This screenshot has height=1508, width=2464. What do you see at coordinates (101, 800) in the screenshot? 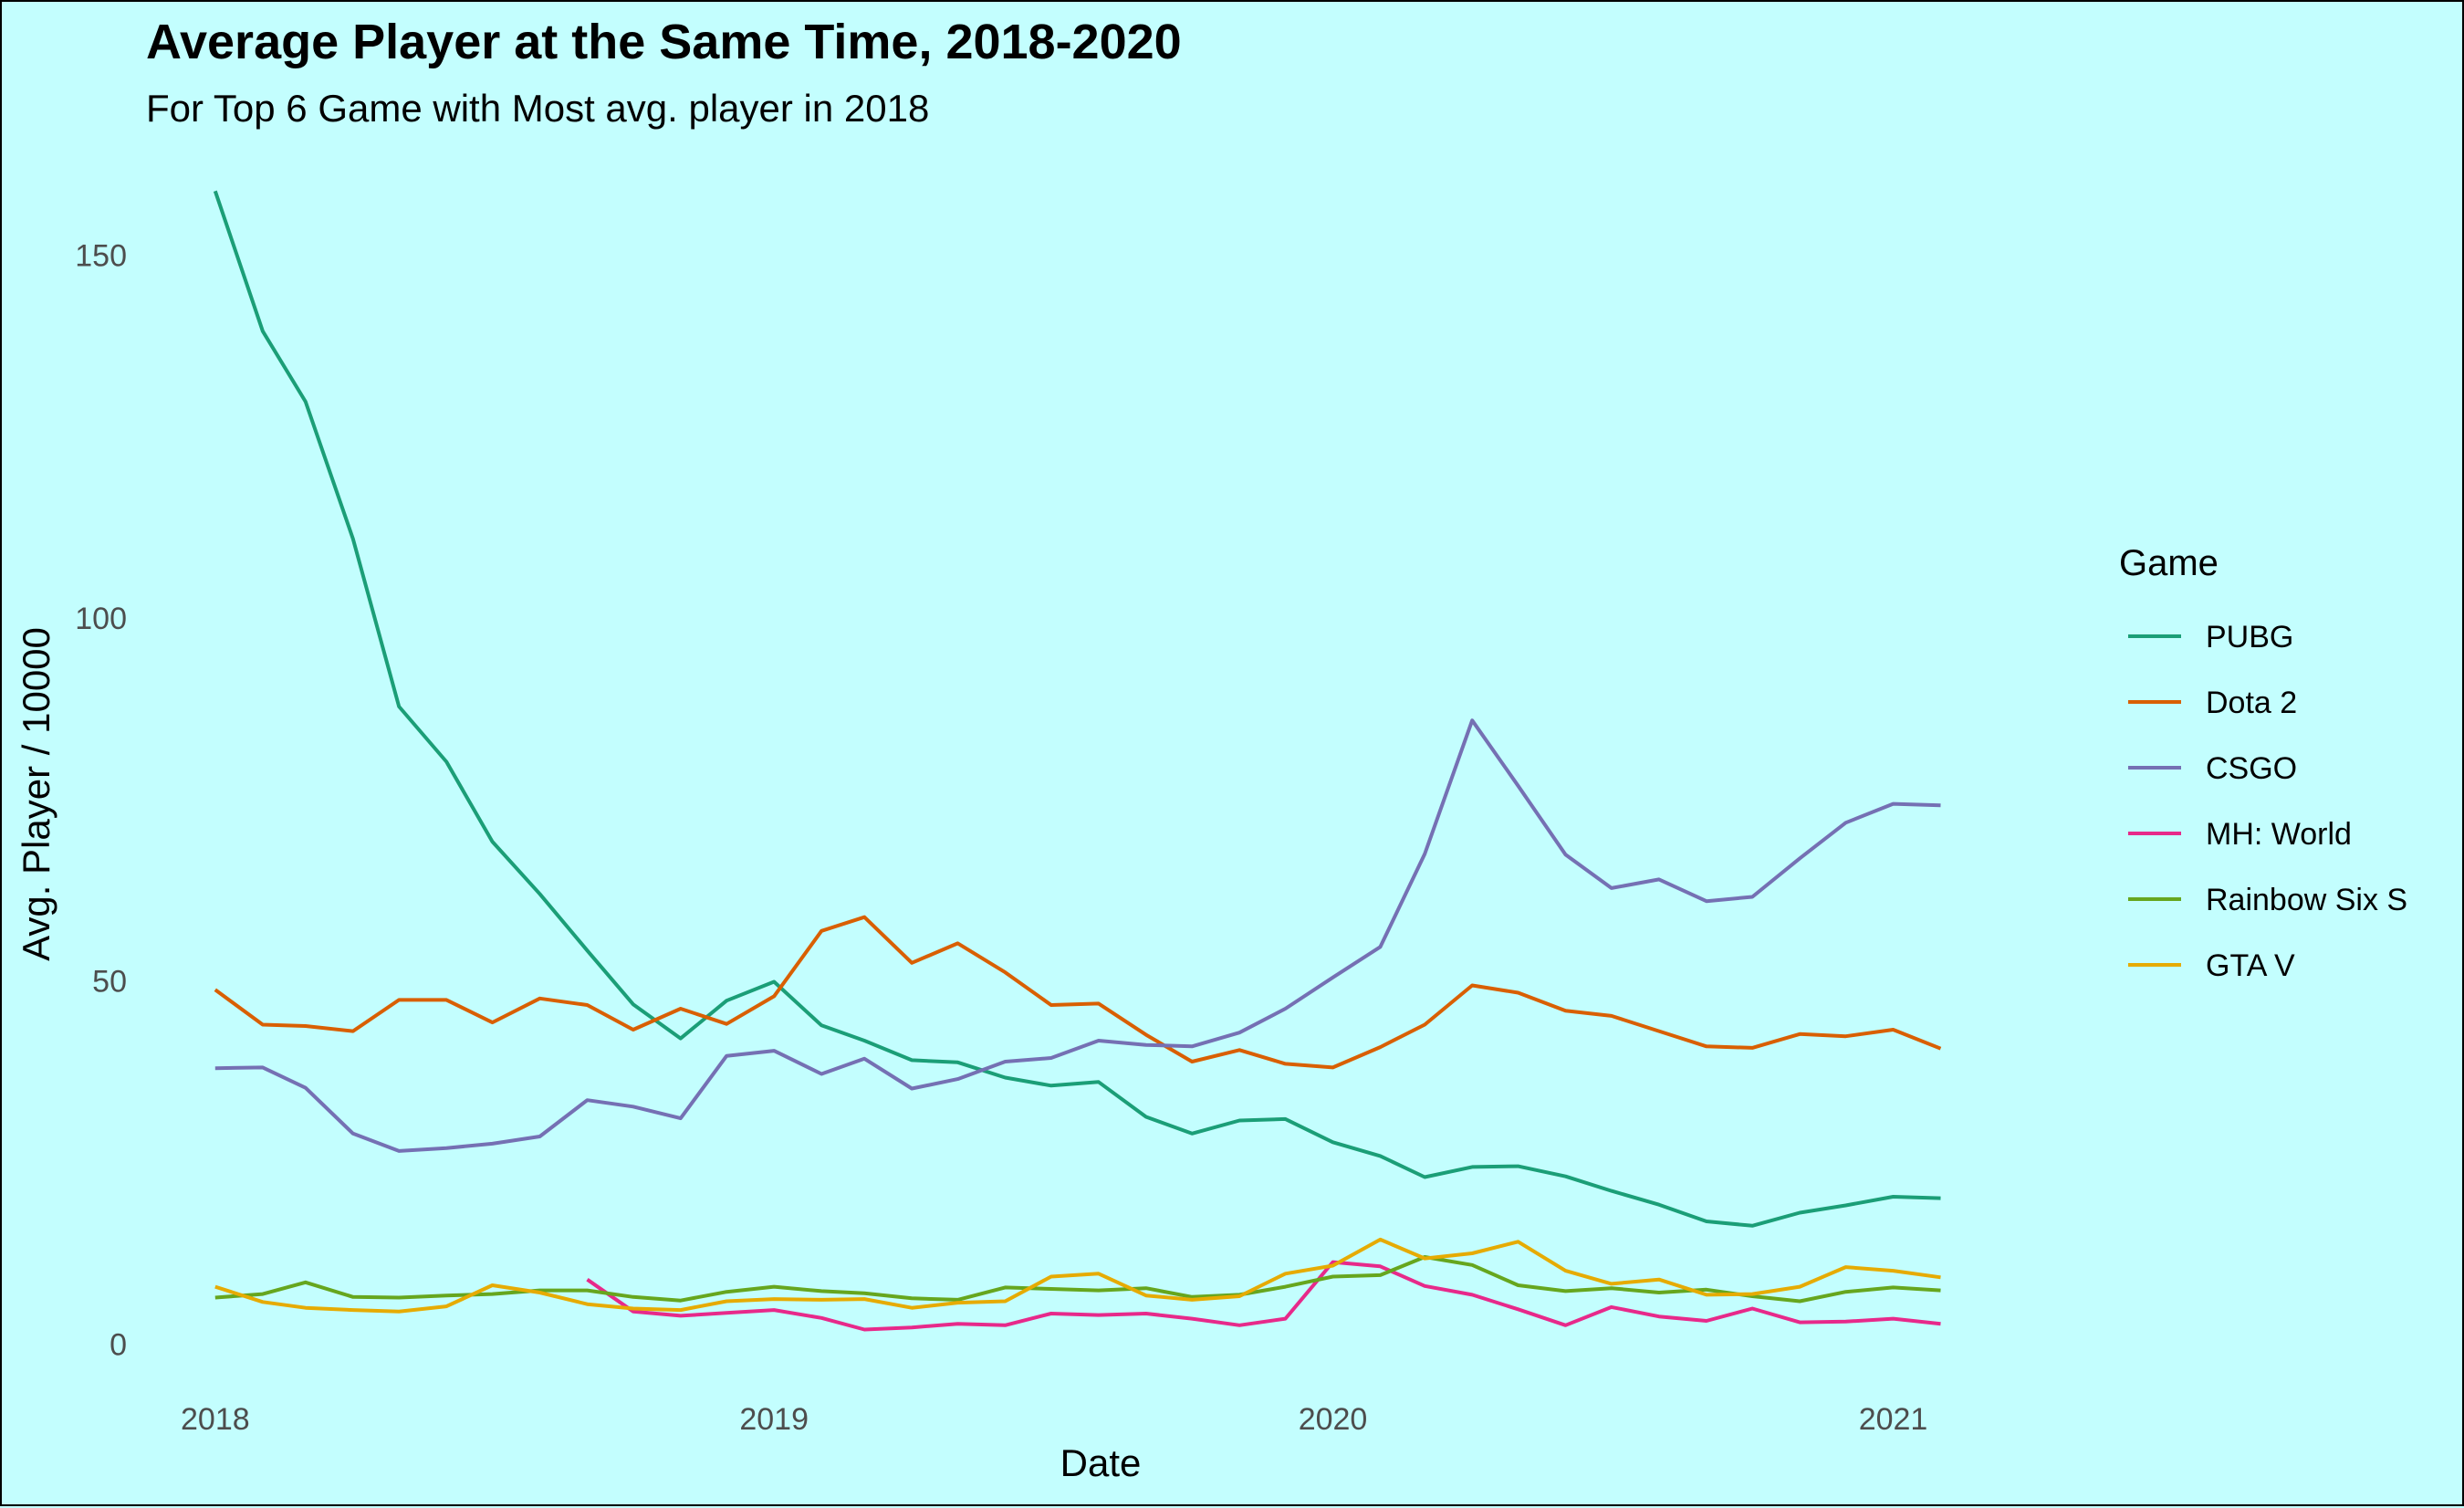
I see `y-axis-ticks: 0 50 100 150` at bounding box center [101, 800].